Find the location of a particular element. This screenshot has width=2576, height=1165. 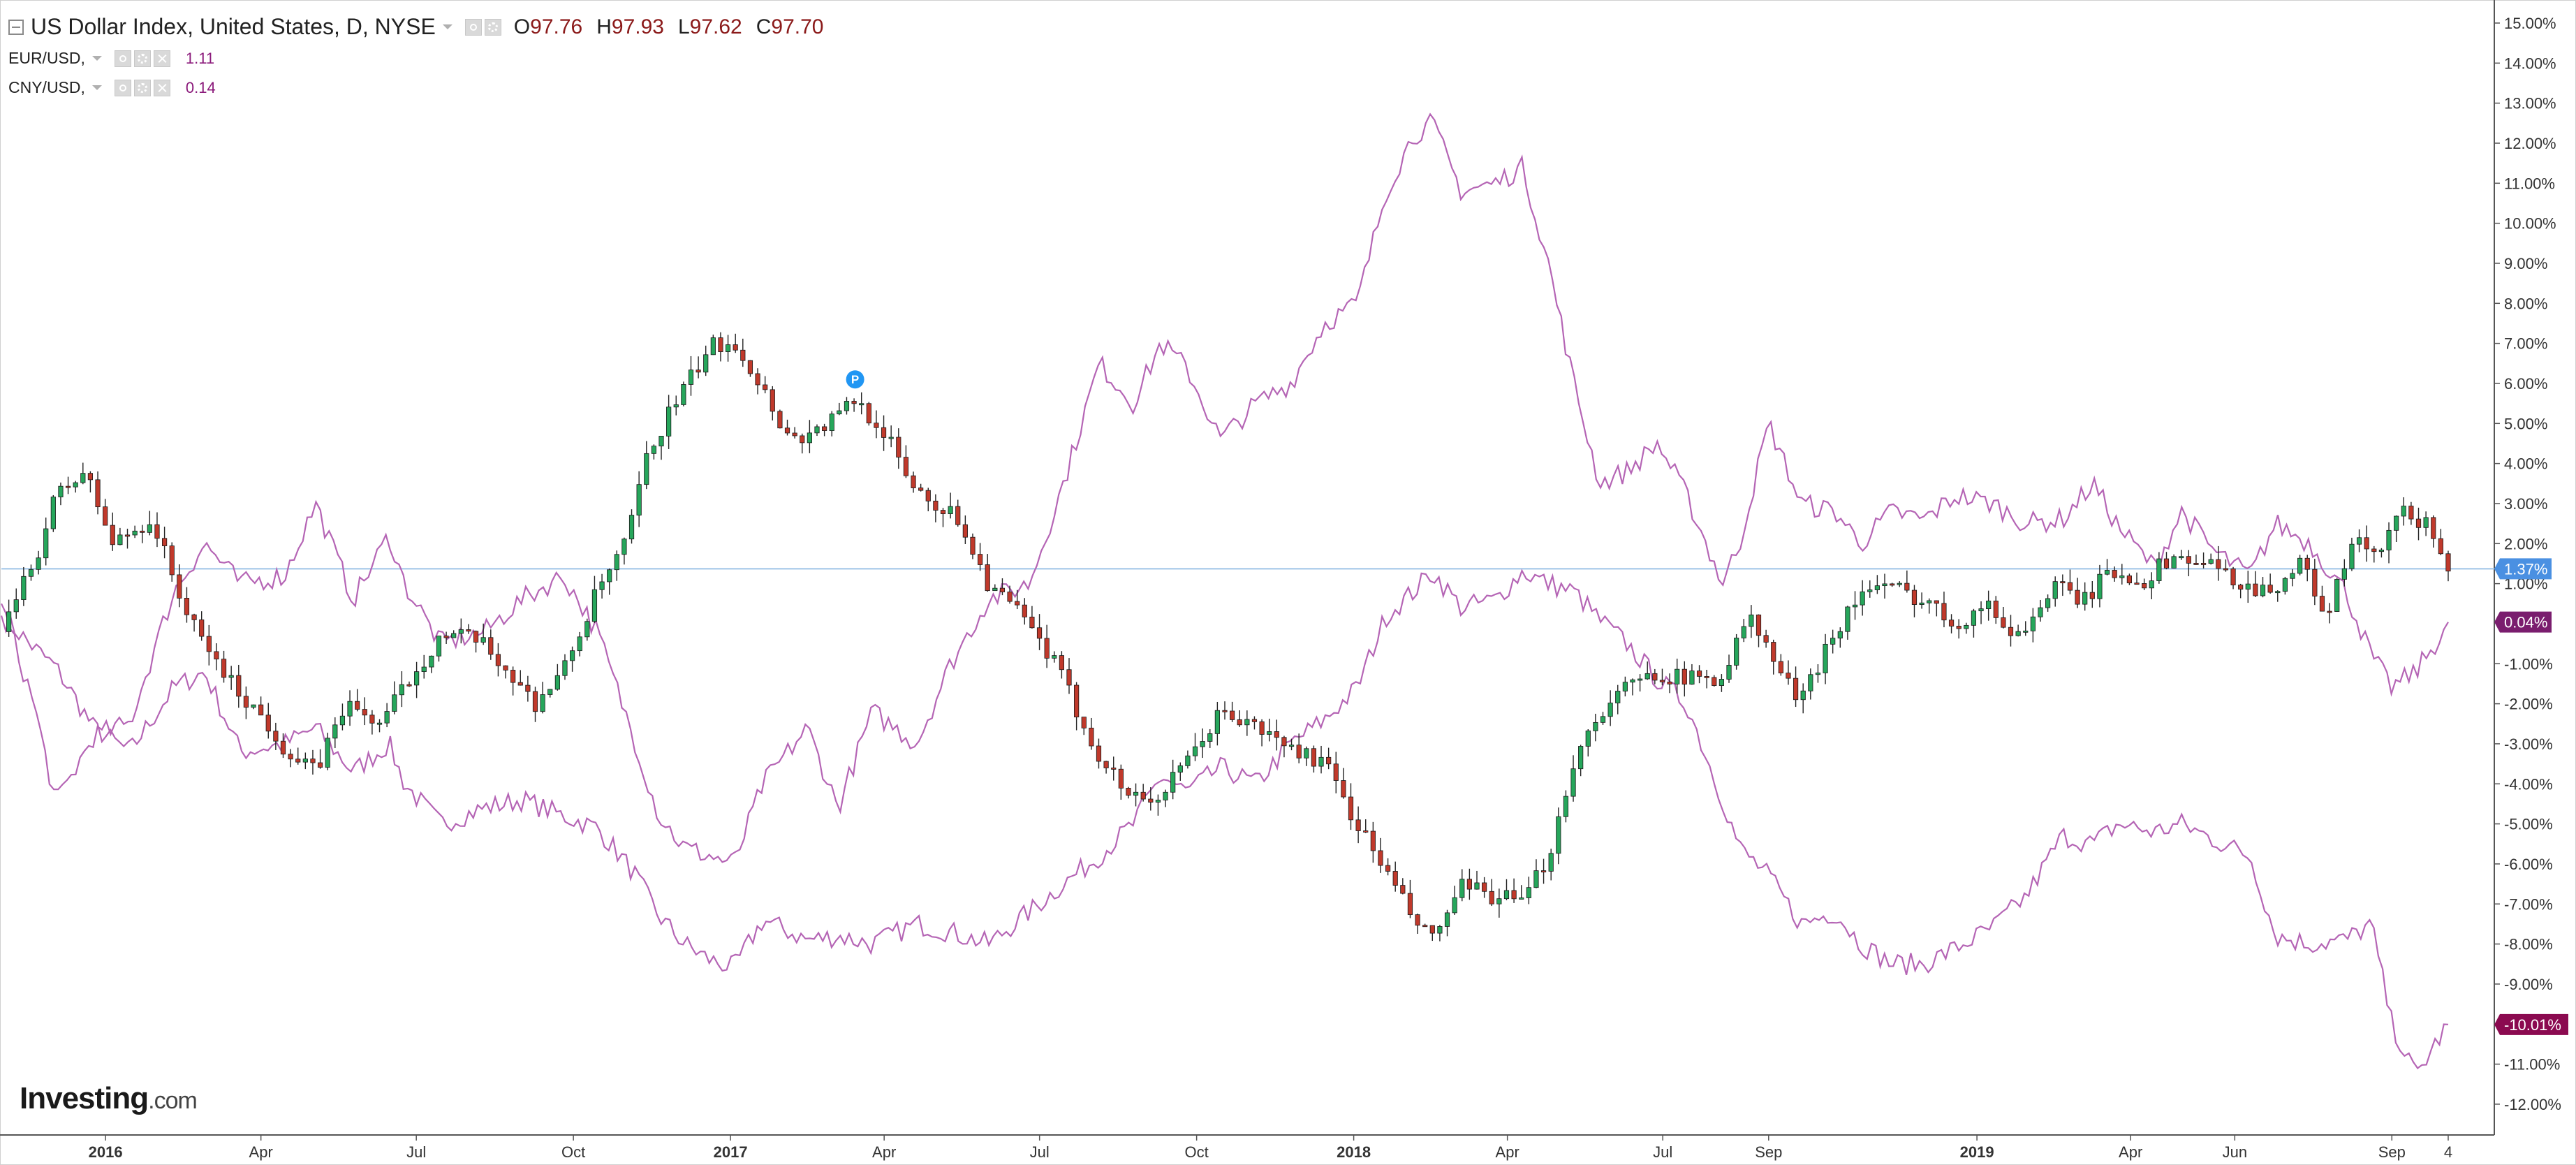

x-tick-label: Oct is located at coordinates (1197, 1152).